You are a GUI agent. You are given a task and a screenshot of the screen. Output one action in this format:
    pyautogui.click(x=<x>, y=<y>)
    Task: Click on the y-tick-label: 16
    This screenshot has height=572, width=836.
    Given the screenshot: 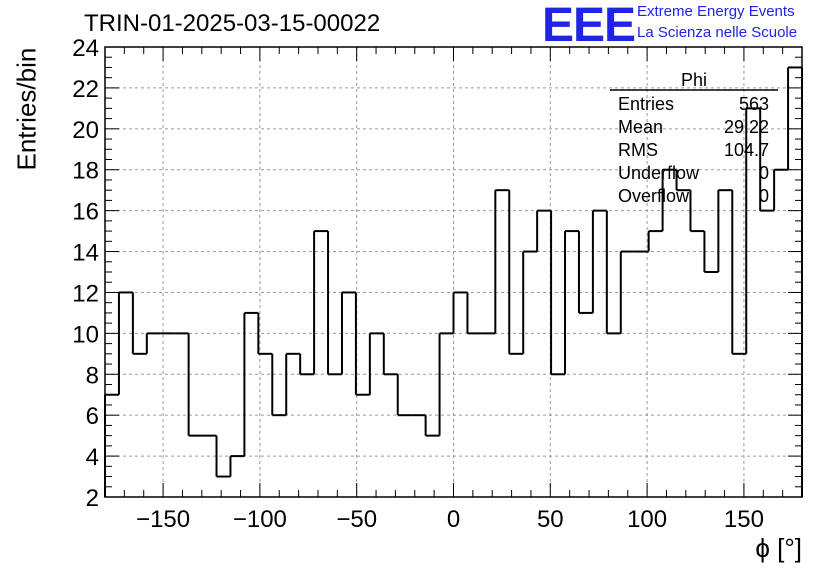 What is the action you would take?
    pyautogui.click(x=85, y=212)
    